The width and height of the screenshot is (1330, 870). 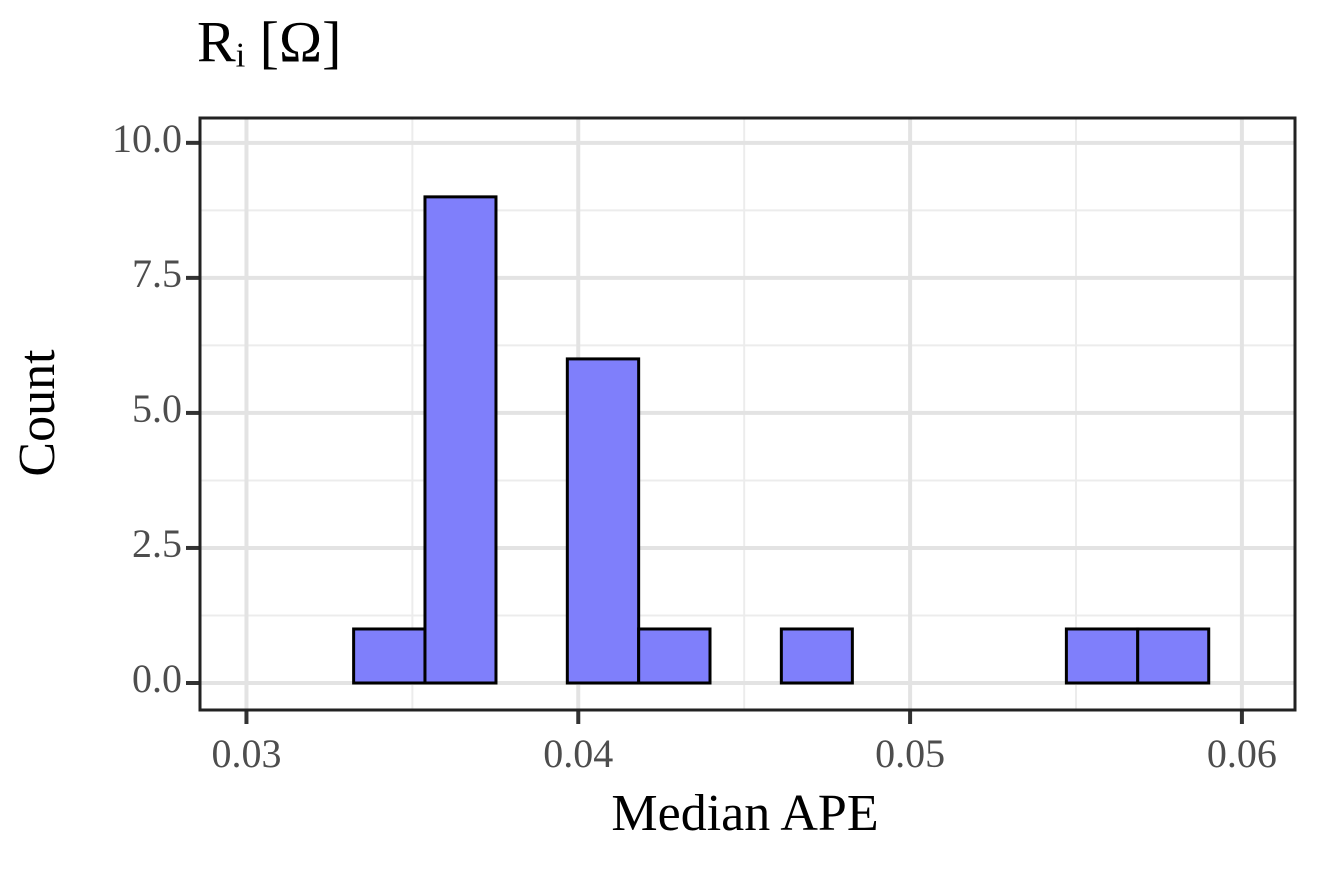 I want to click on chart-title: Rᵢ [Ω], so click(x=269, y=41).